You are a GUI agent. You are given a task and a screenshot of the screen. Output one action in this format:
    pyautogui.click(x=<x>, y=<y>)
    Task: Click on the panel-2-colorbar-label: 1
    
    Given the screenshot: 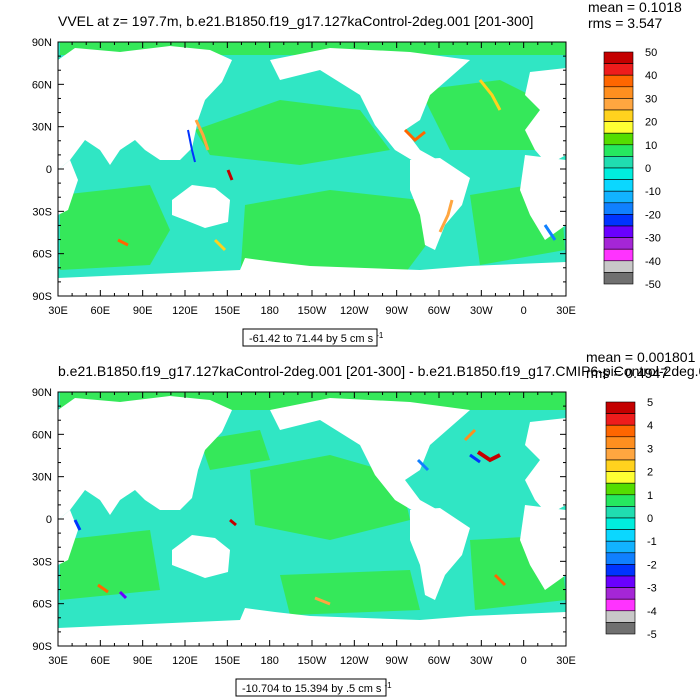 What is the action you would take?
    pyautogui.click(x=650, y=496)
    